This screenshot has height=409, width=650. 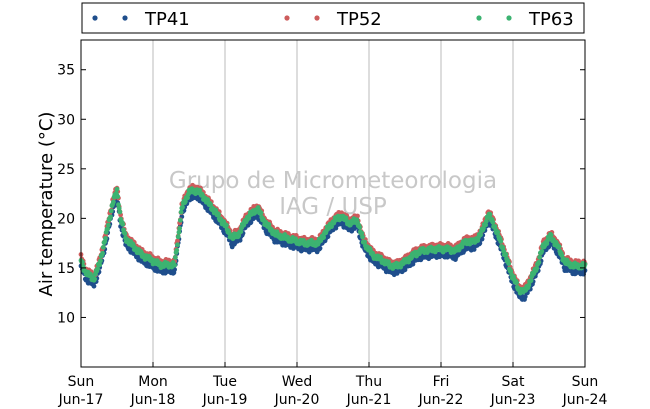 What do you see at coordinates (224, 382) in the screenshot?
I see `x-tick-label-day: Tue` at bounding box center [224, 382].